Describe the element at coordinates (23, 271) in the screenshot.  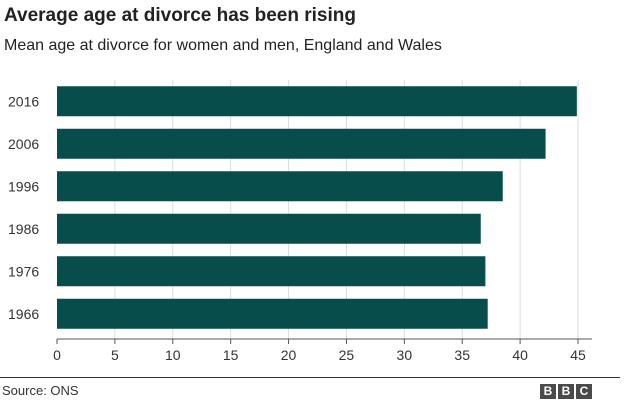
I see `category-label: 1976` at that location.